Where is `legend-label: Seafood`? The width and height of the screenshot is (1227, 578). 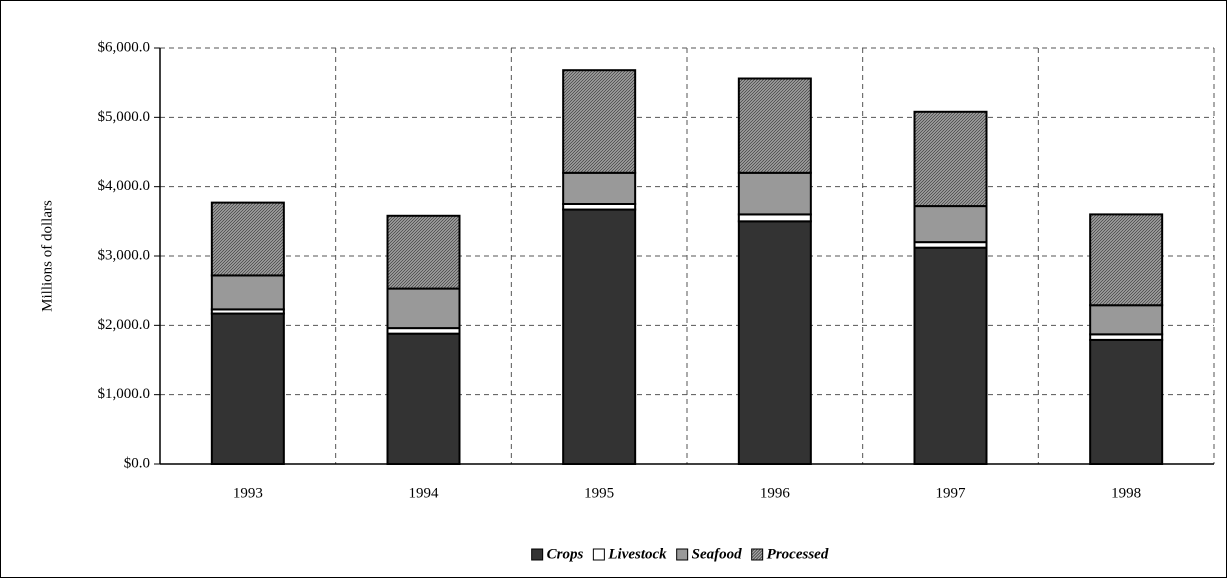 legend-label: Seafood is located at coordinates (717, 554).